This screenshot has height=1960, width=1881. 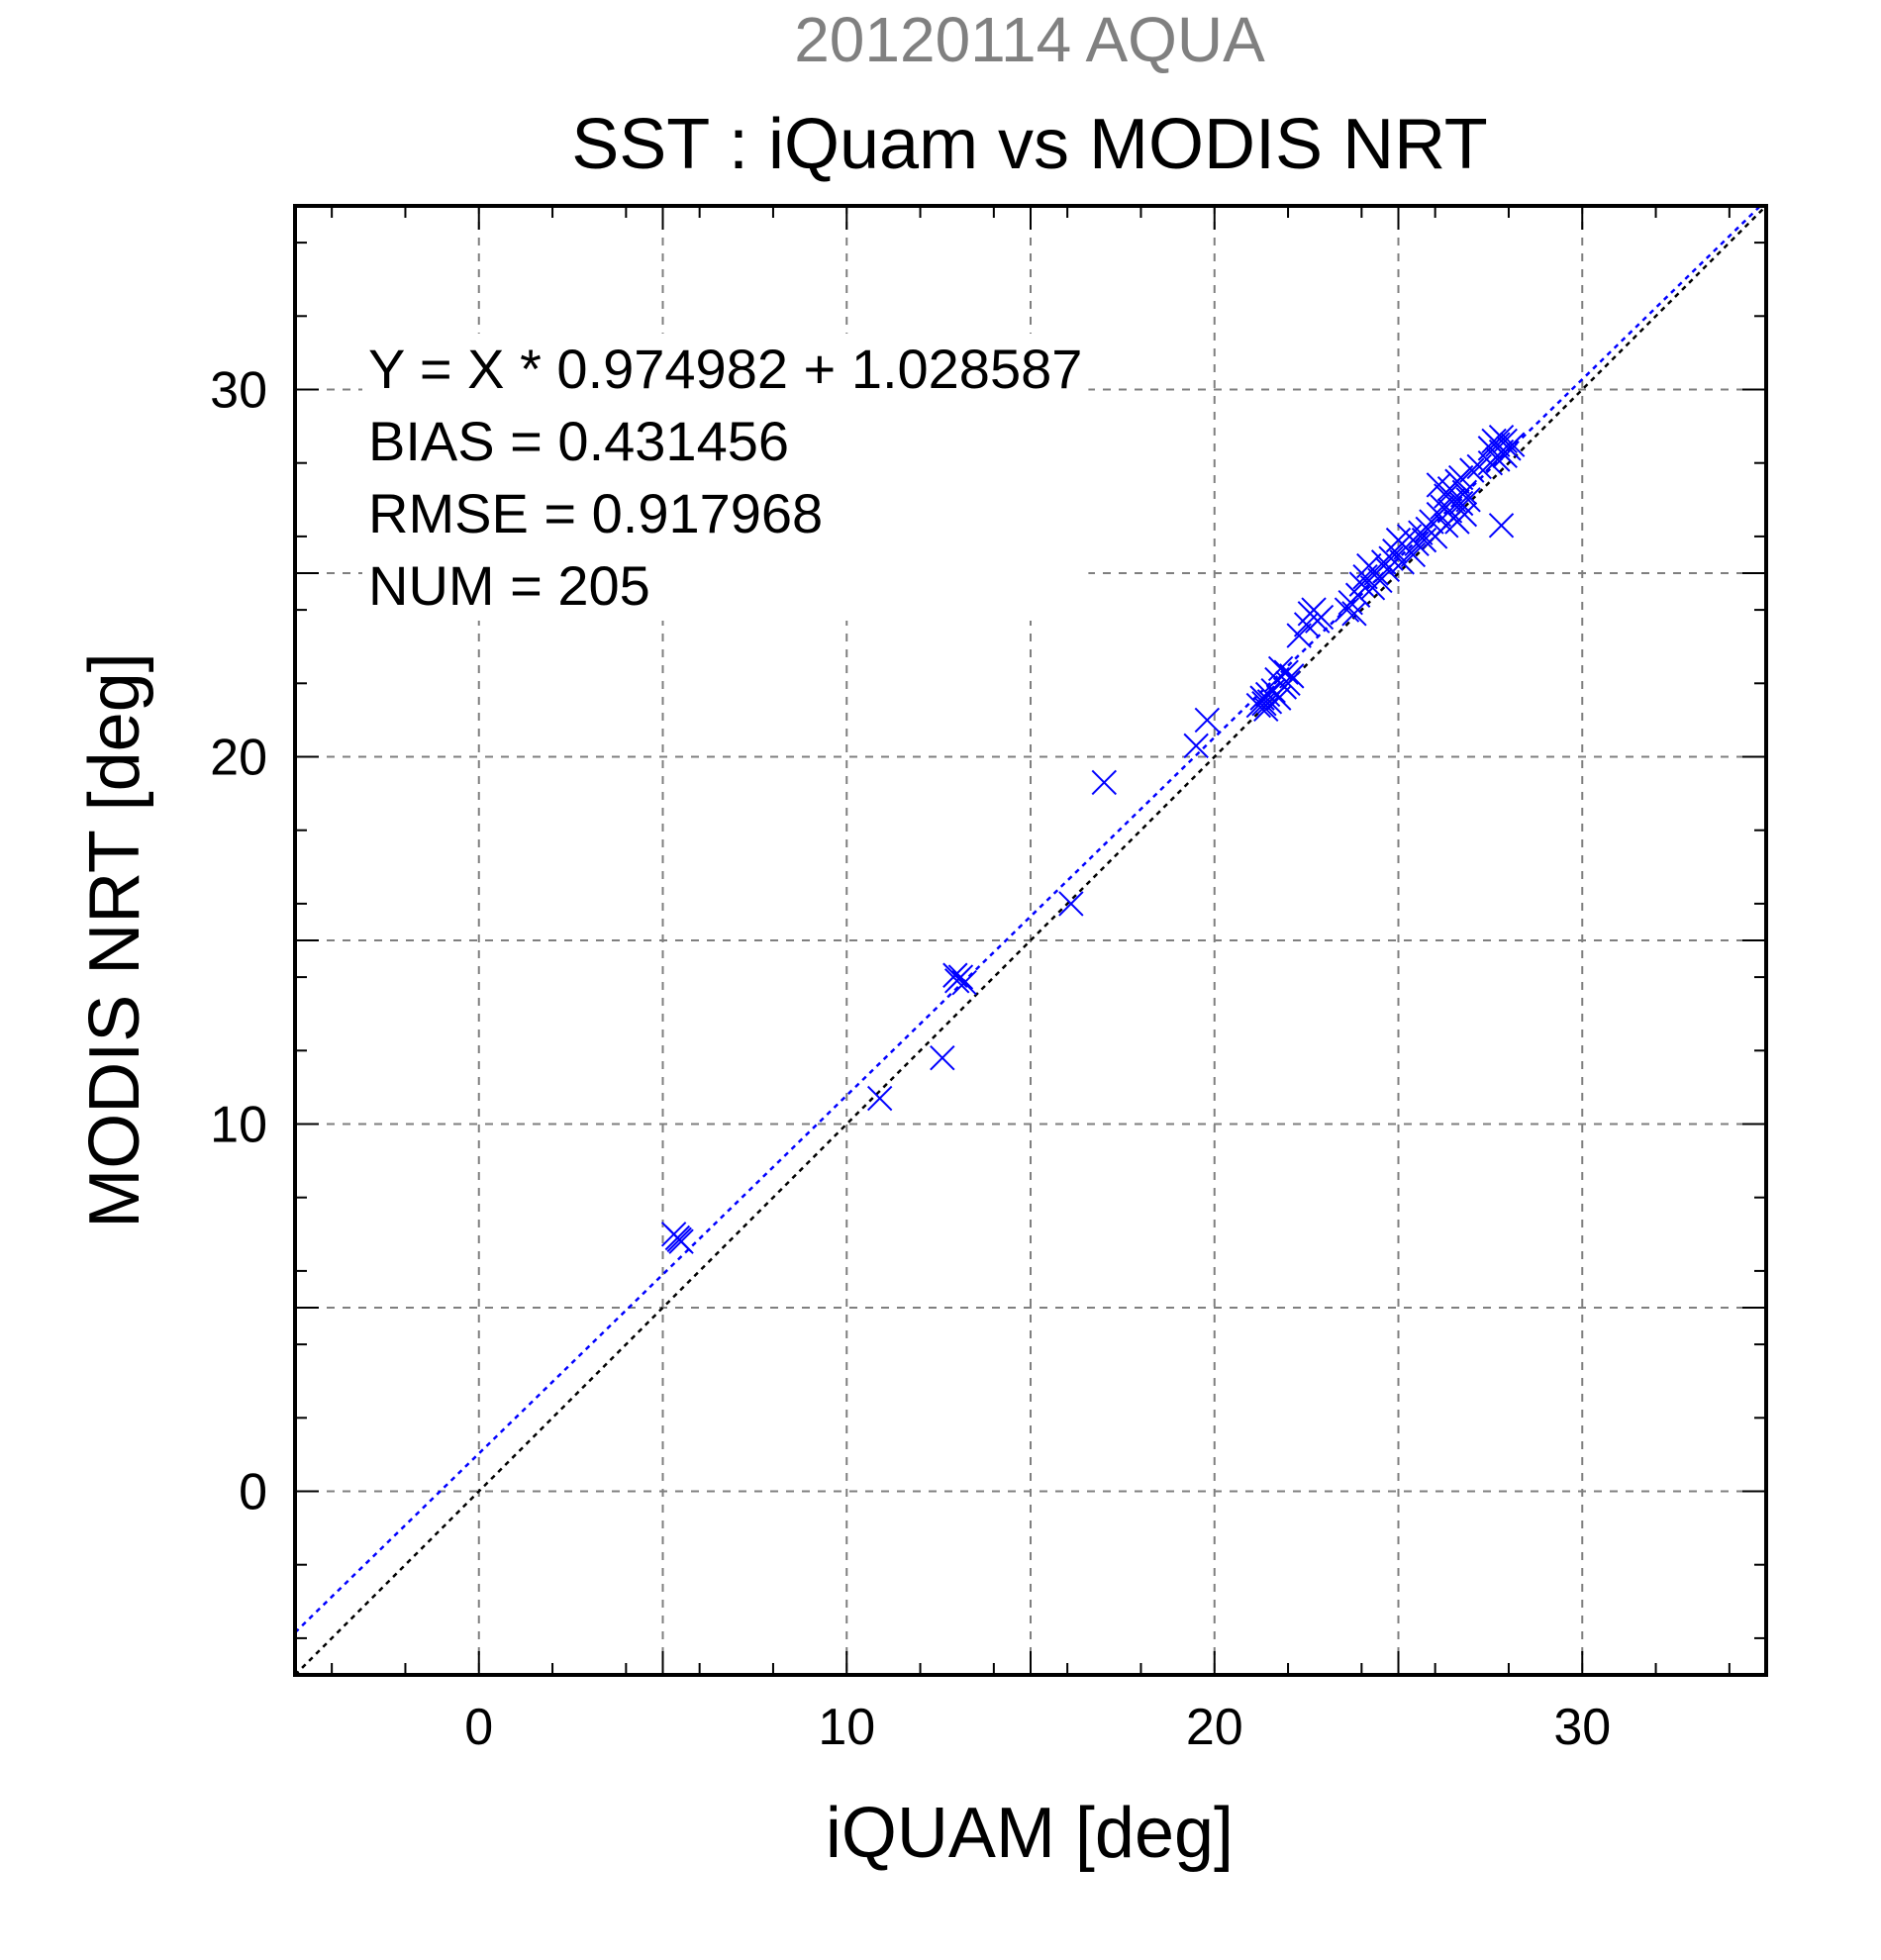 What do you see at coordinates (1215, 1727) in the screenshot?
I see `x-tick-label: 20` at bounding box center [1215, 1727].